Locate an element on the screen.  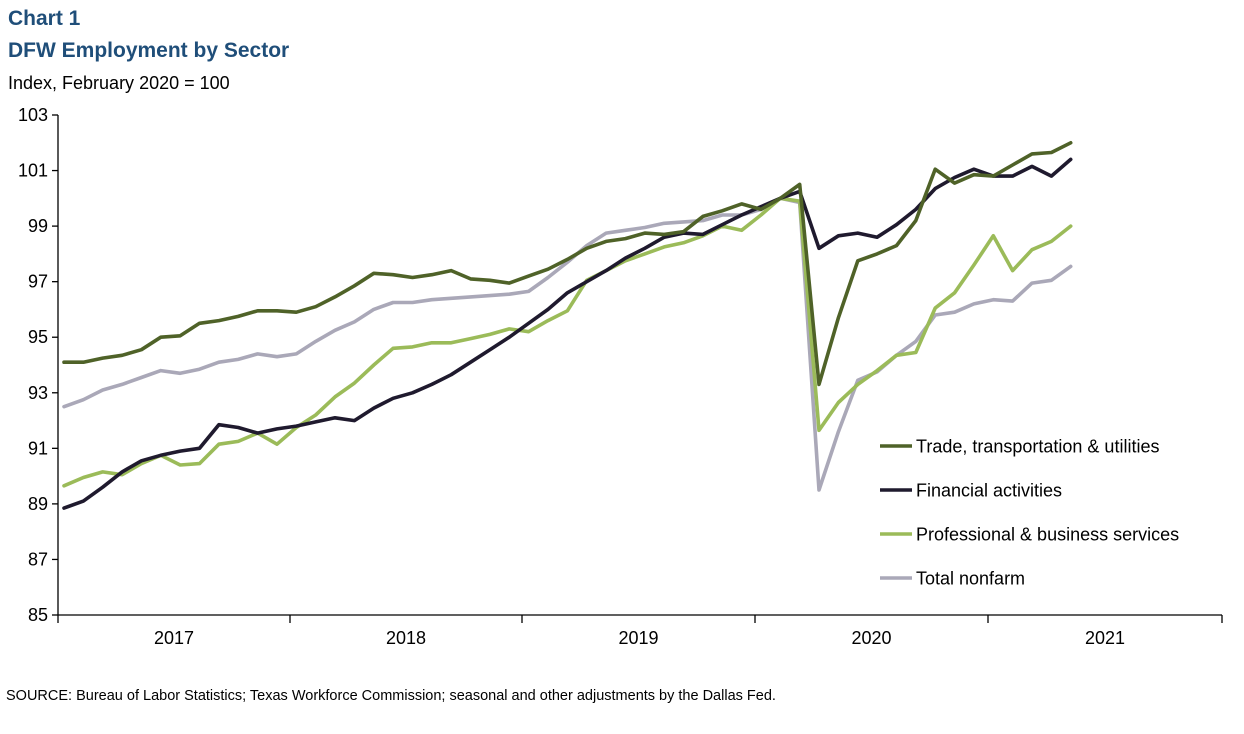
legend-item: Professional & business services is located at coordinates (1029, 535).